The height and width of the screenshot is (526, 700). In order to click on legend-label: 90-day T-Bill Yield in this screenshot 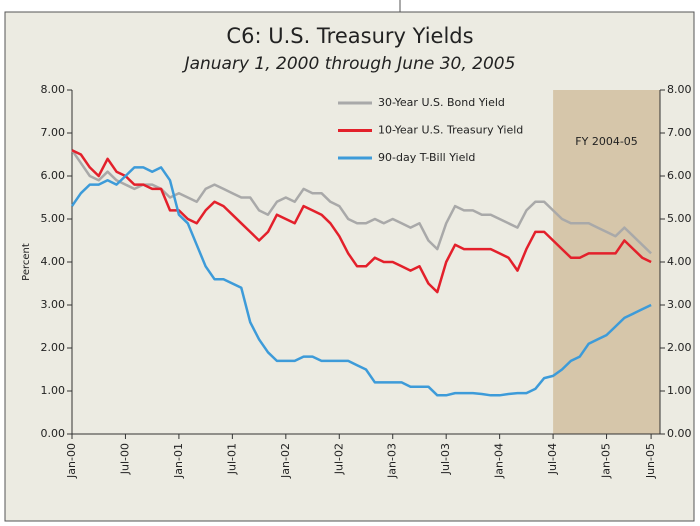, I will do `click(426, 157)`.